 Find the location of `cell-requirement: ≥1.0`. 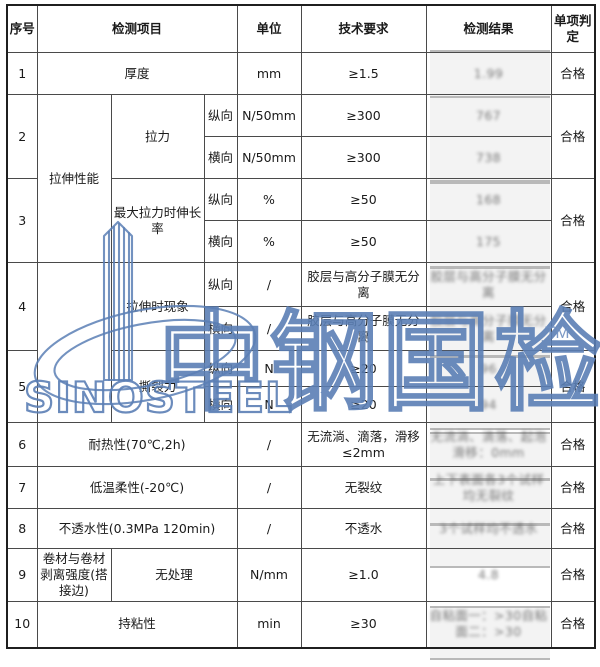

cell-requirement: ≥1.0 is located at coordinates (363, 575).